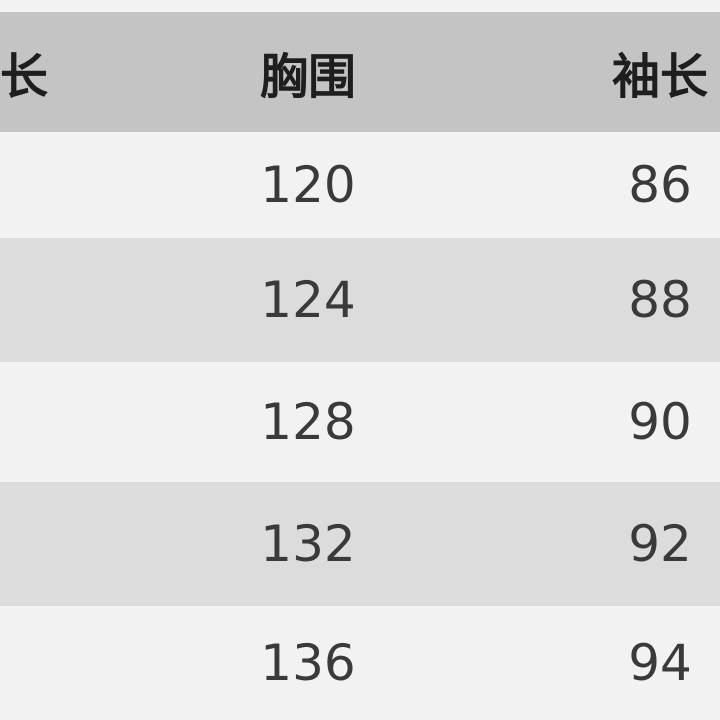 The height and width of the screenshot is (720, 720). What do you see at coordinates (360, 185) in the screenshot?
I see `table-row: 120 86` at bounding box center [360, 185].